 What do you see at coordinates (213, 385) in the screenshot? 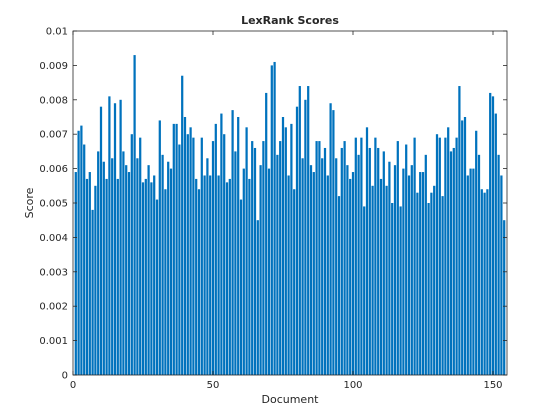
I see `x-tick-label: 50` at bounding box center [213, 385].